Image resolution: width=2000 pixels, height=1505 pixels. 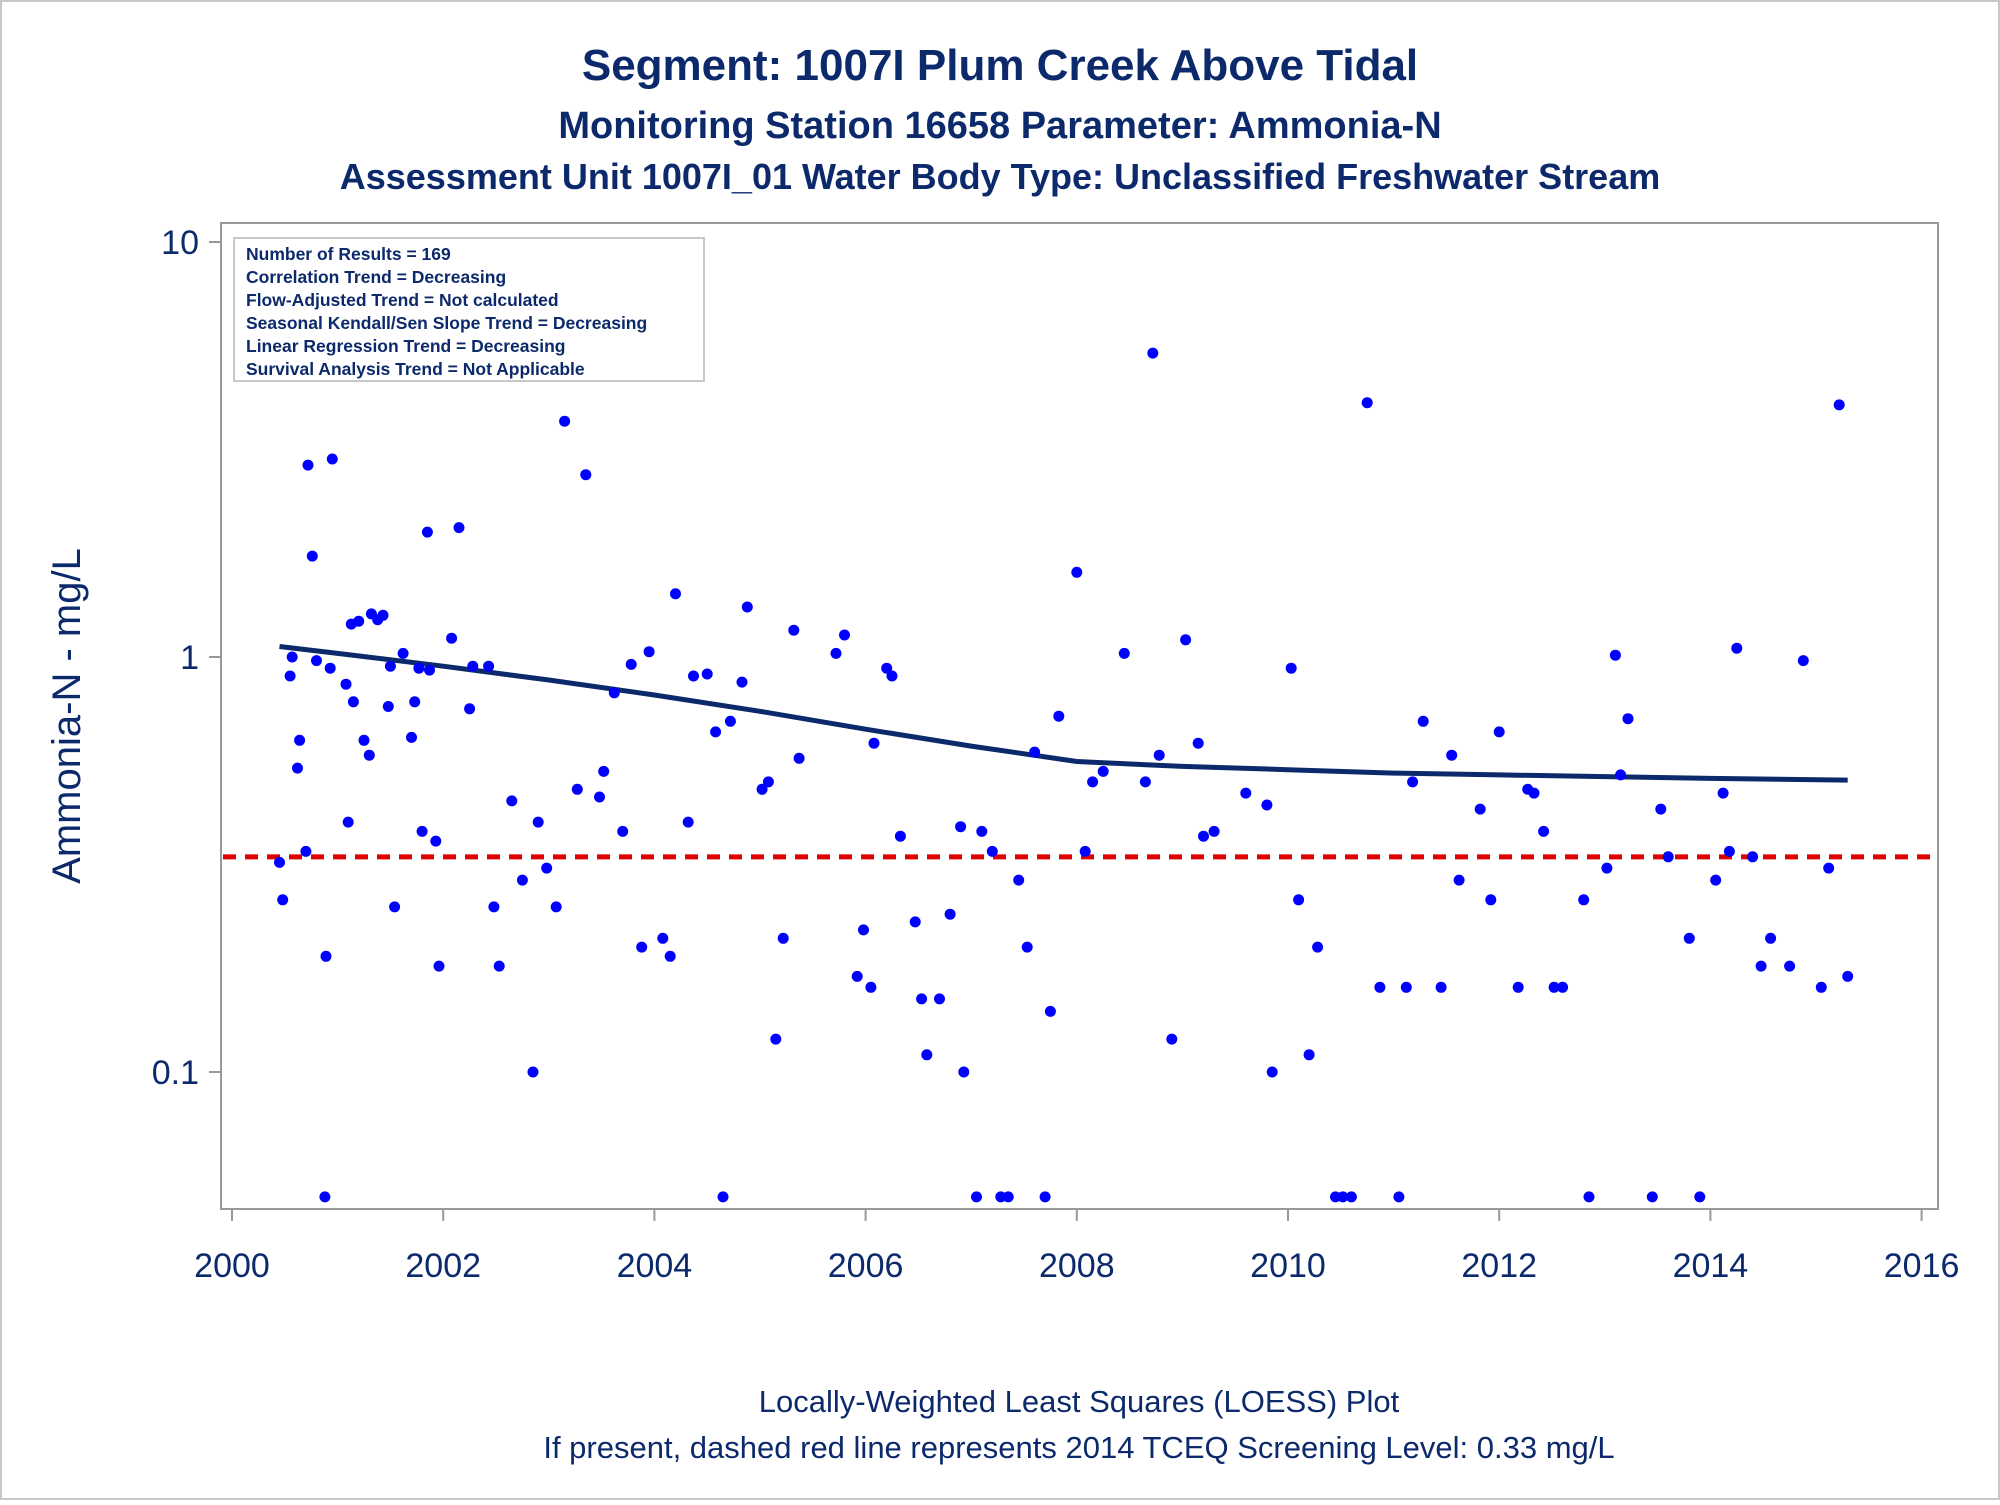 What do you see at coordinates (1288, 1266) in the screenshot?
I see `x-tick-label: 2010` at bounding box center [1288, 1266].